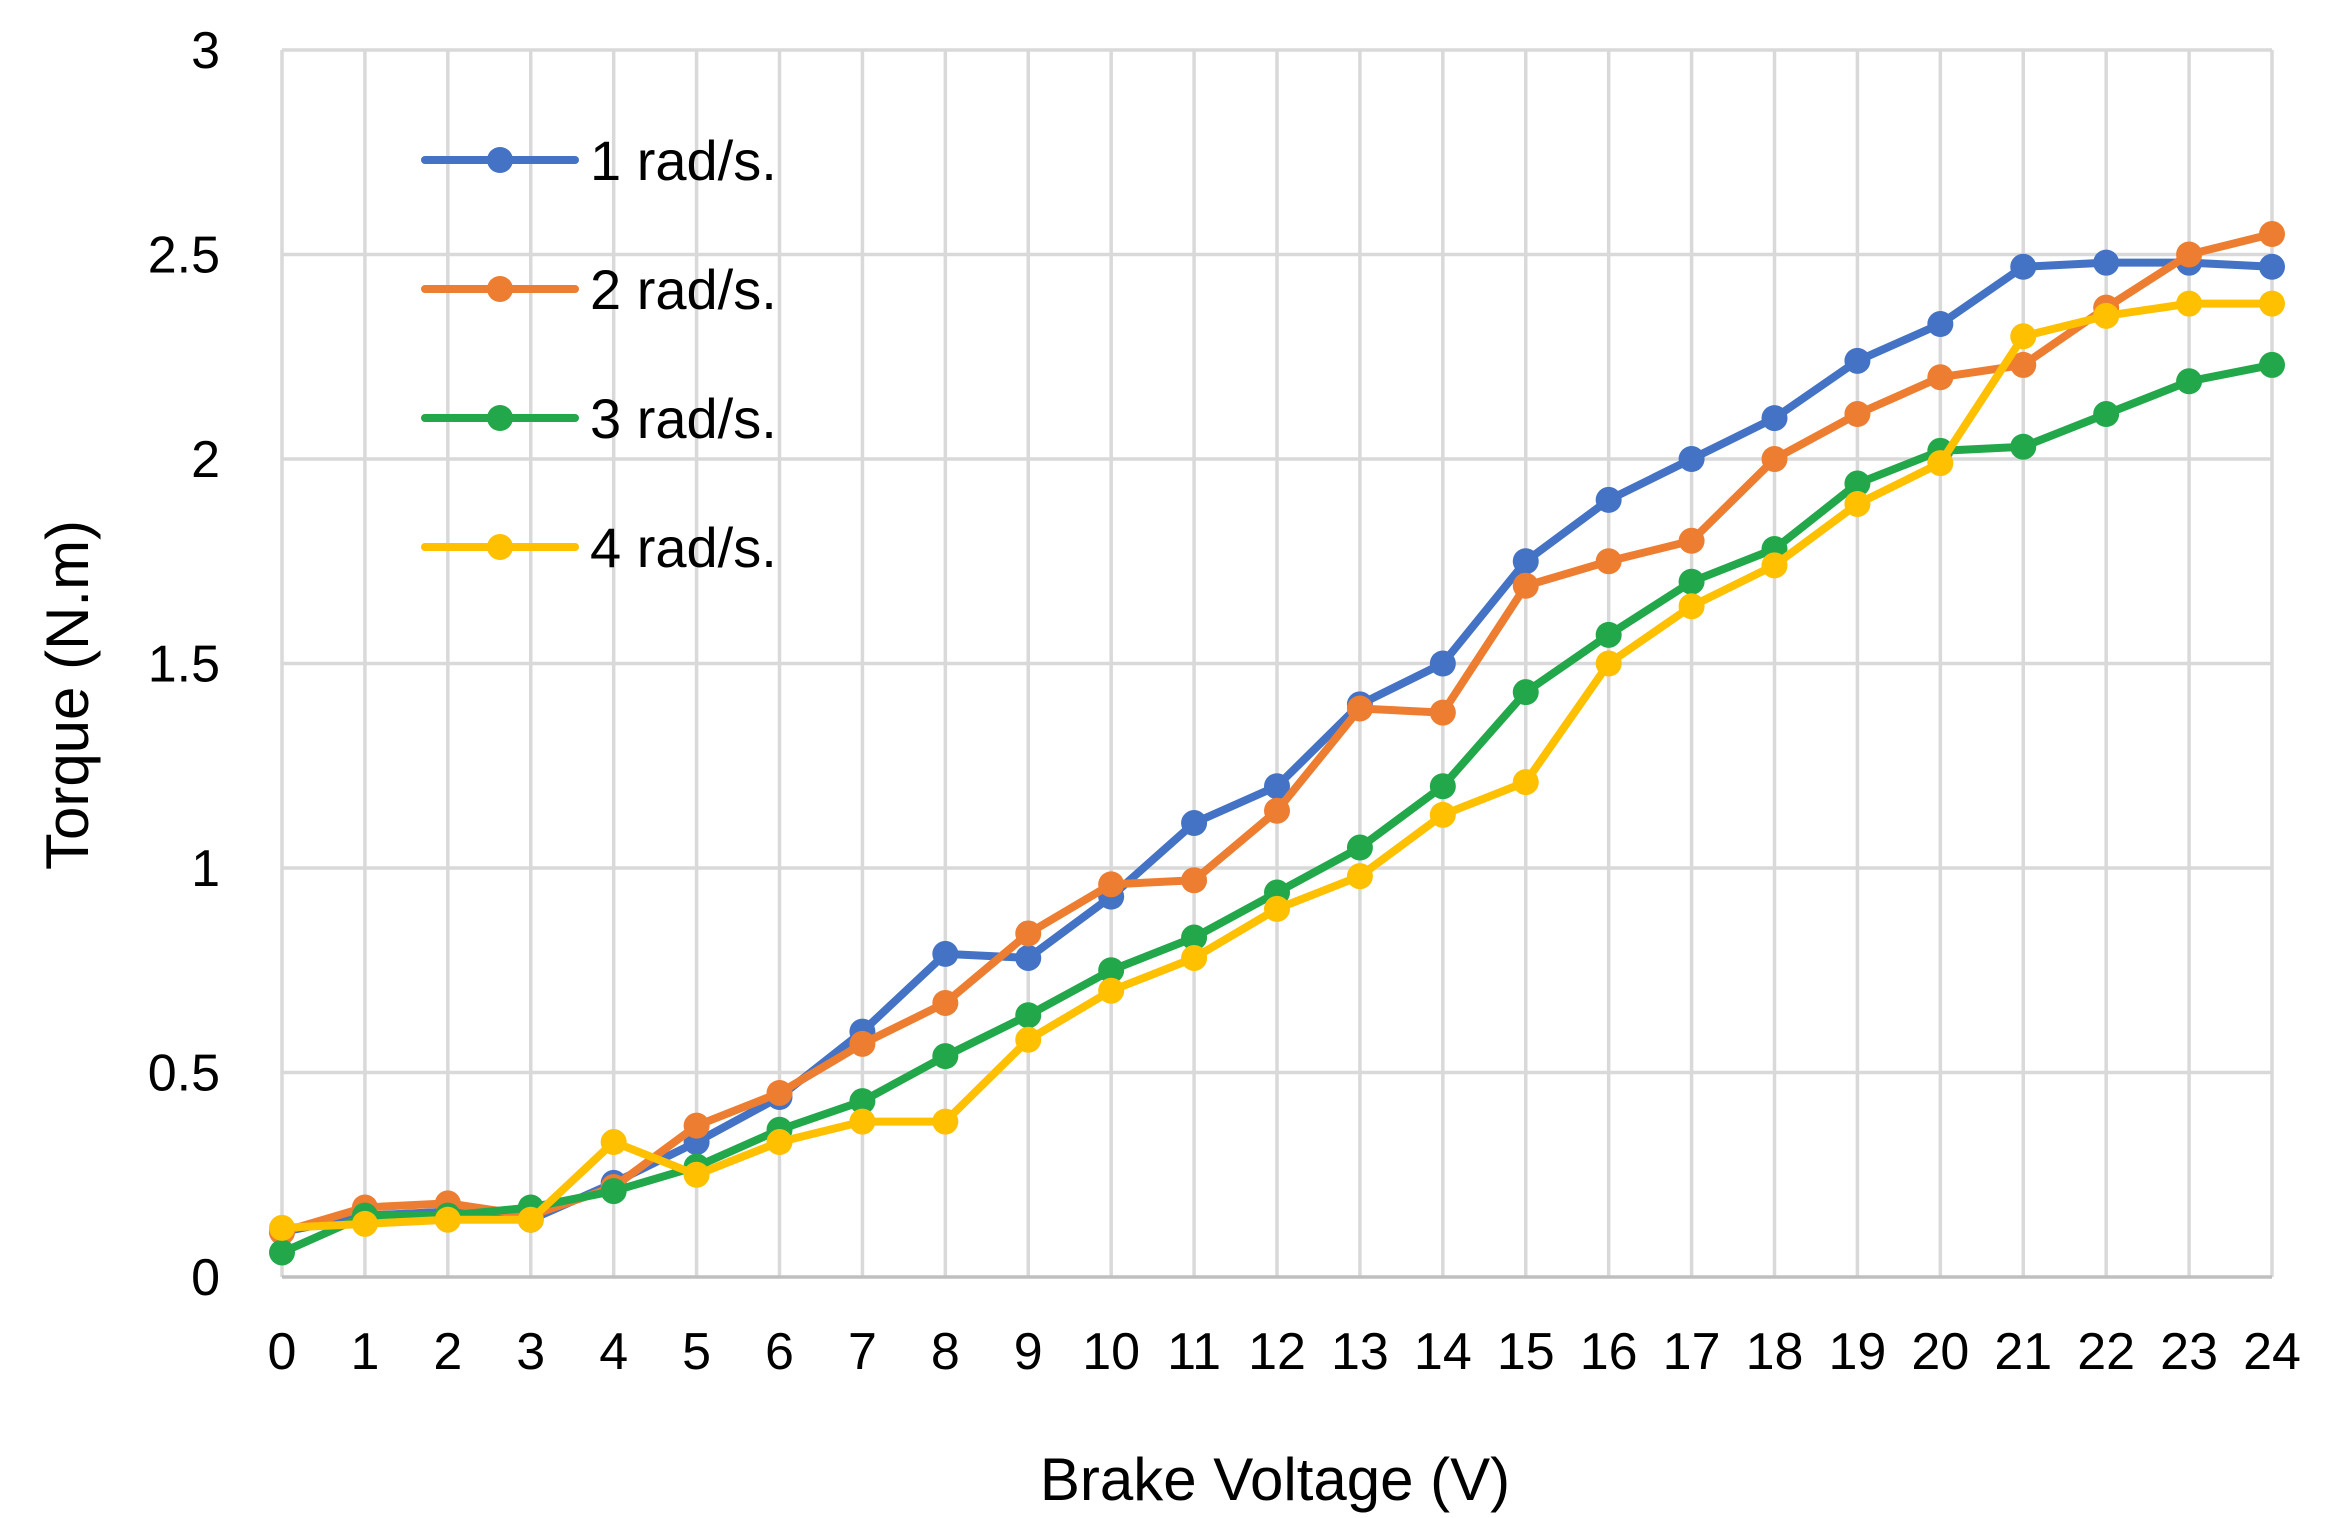 The width and height of the screenshot is (2327, 1518). Describe the element at coordinates (779, 1352) in the screenshot. I see `x-tick-label: 6` at that location.